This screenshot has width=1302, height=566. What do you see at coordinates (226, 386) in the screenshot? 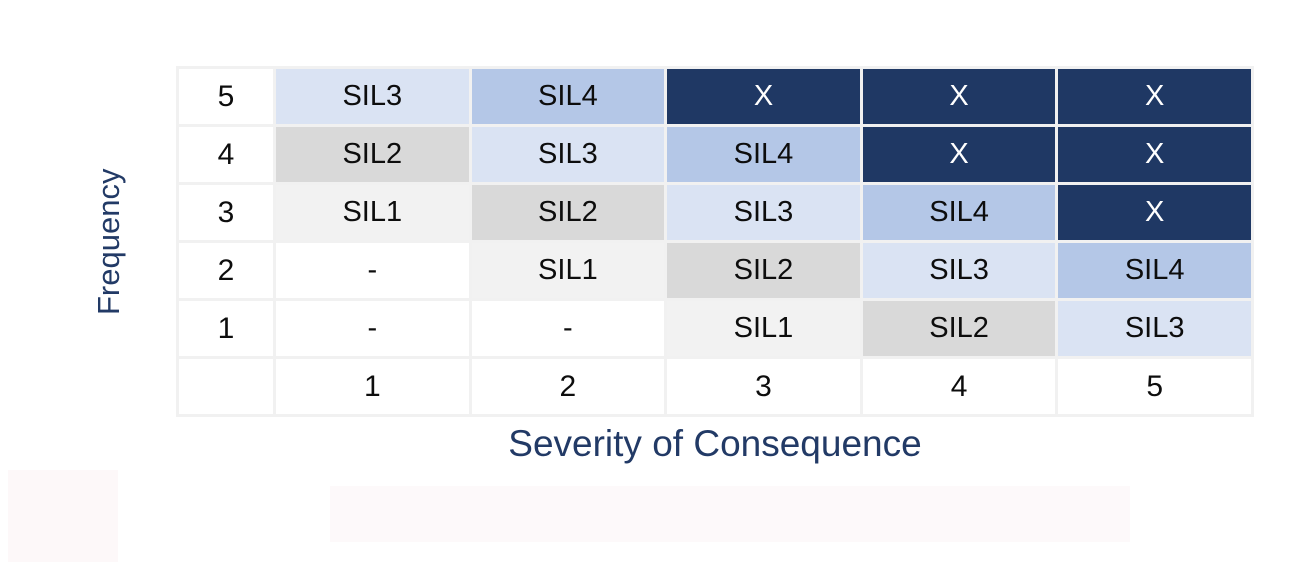
I see `corner-cell` at bounding box center [226, 386].